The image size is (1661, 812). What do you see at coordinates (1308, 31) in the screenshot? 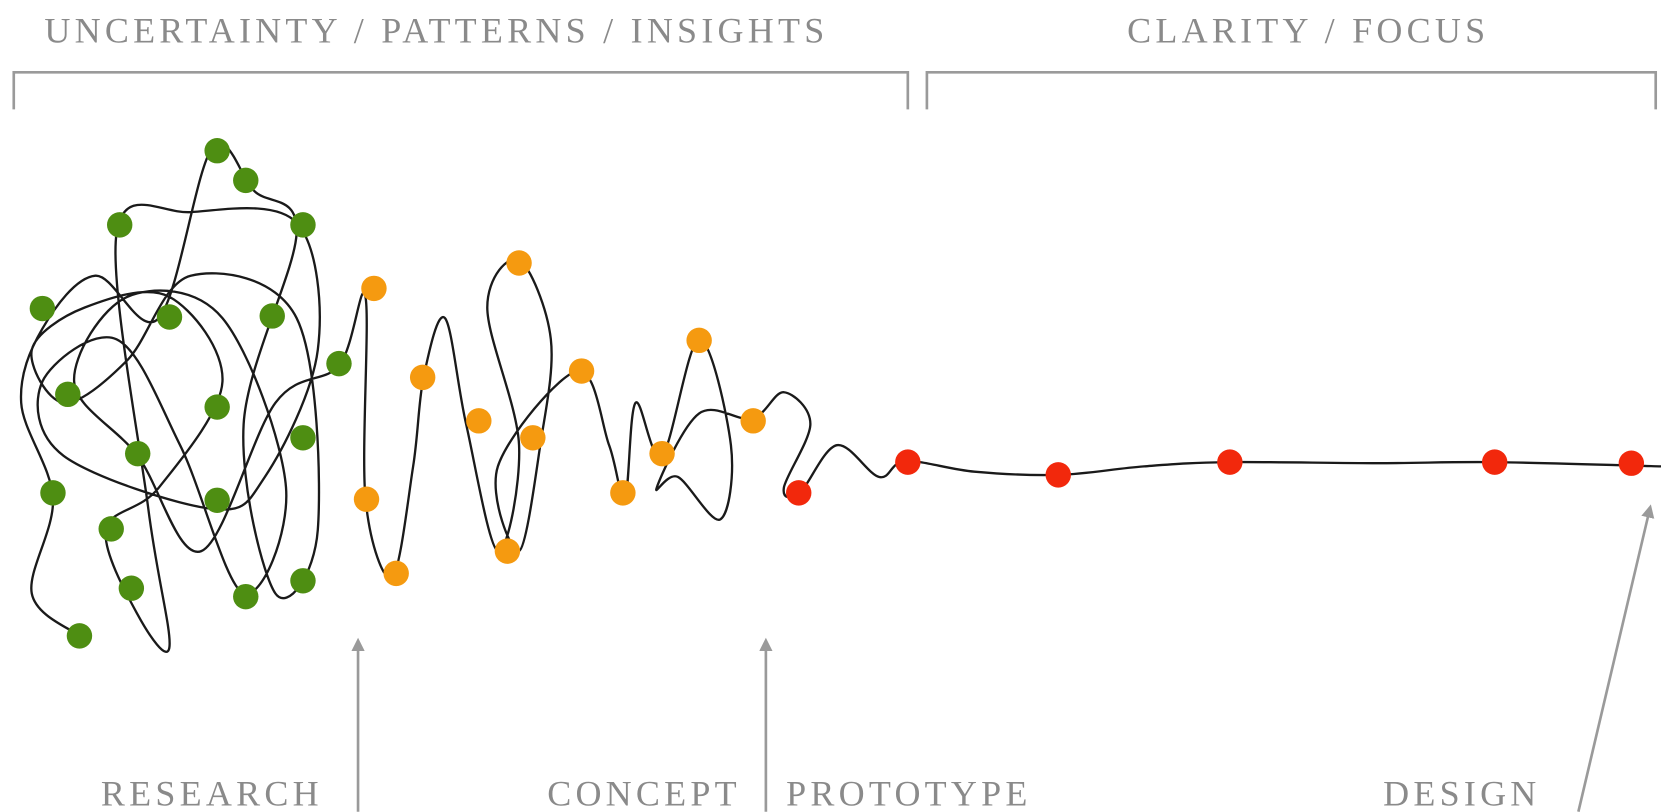
I see `header-right: CLARITY / FOCUS` at bounding box center [1308, 31].